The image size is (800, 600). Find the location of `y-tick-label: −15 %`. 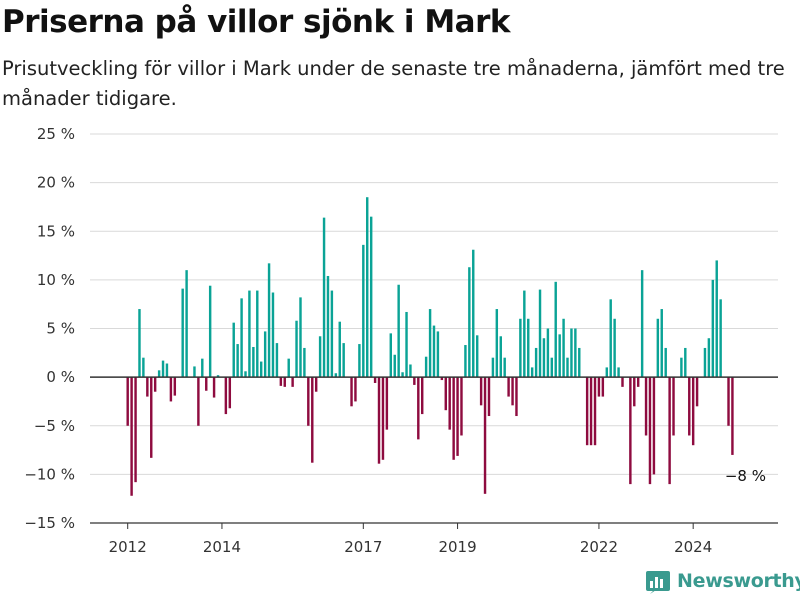

y-tick-label: −15 % is located at coordinates (49, 523).